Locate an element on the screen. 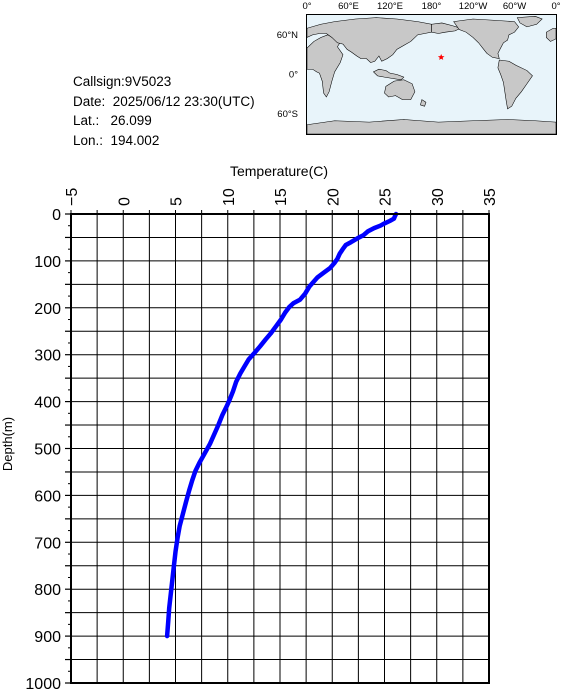  map-land-south-america is located at coordinates (515, 84).